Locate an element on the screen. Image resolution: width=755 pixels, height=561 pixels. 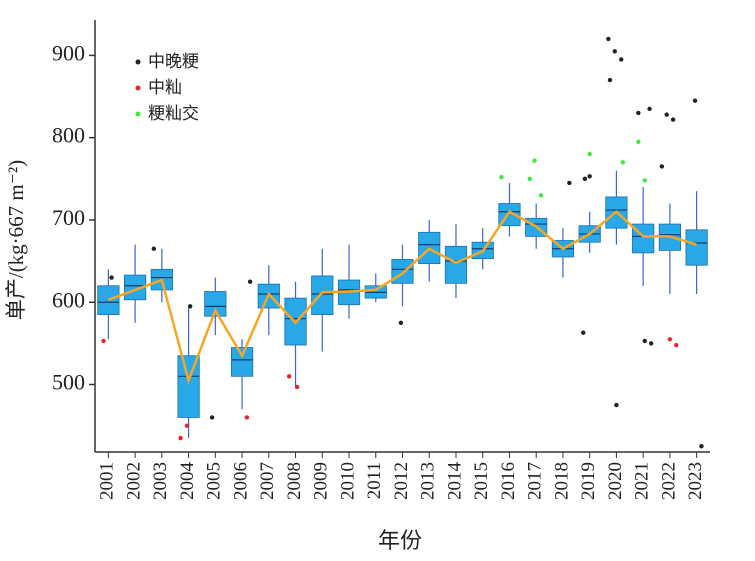
x-tick-label: 2002 is located at coordinates (133, 481).